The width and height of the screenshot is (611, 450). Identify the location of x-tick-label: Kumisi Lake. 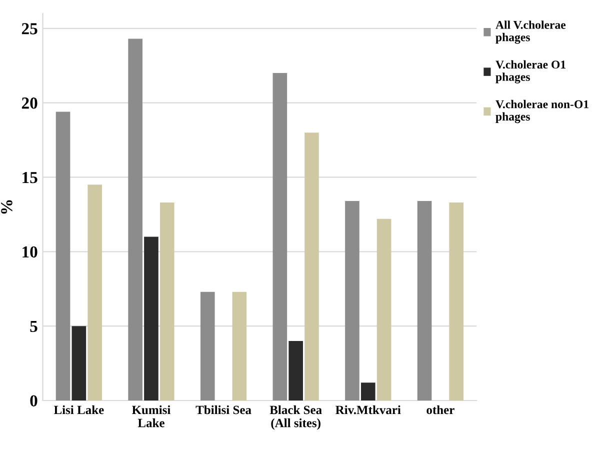
(151, 416).